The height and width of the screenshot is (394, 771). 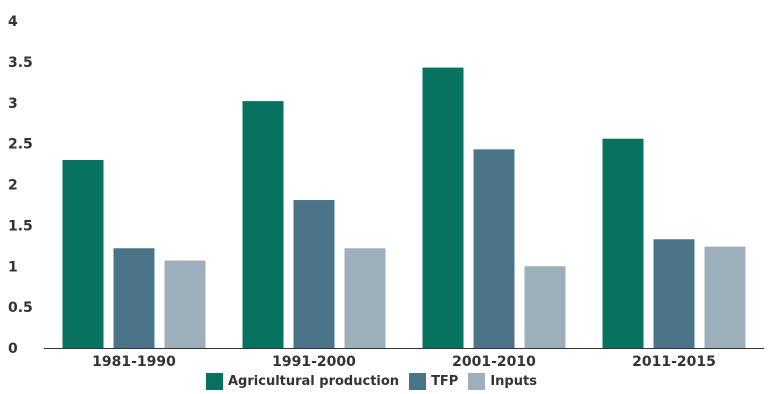 I want to click on bar-tfp-2011-2015, so click(x=674, y=293).